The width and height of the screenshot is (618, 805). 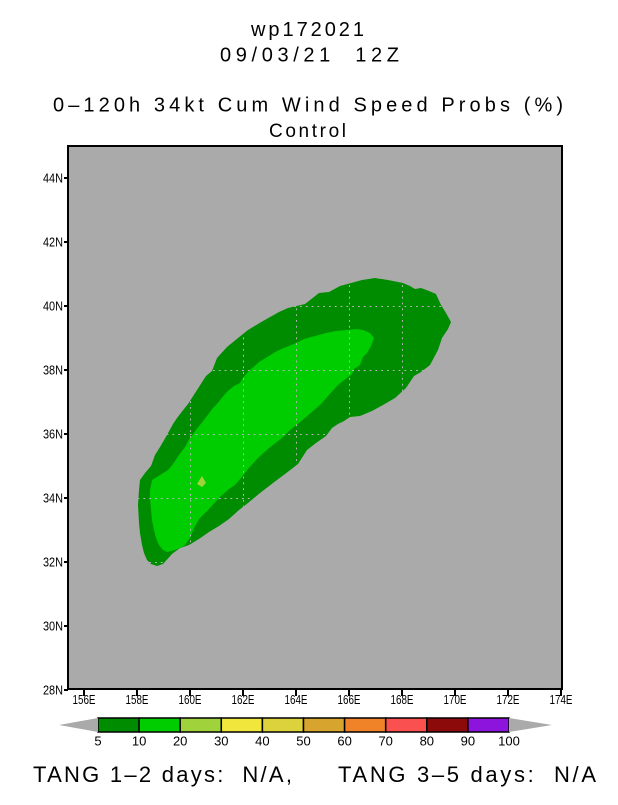 What do you see at coordinates (307, 30) in the screenshot?
I see `svg-text: wp172021` at bounding box center [307, 30].